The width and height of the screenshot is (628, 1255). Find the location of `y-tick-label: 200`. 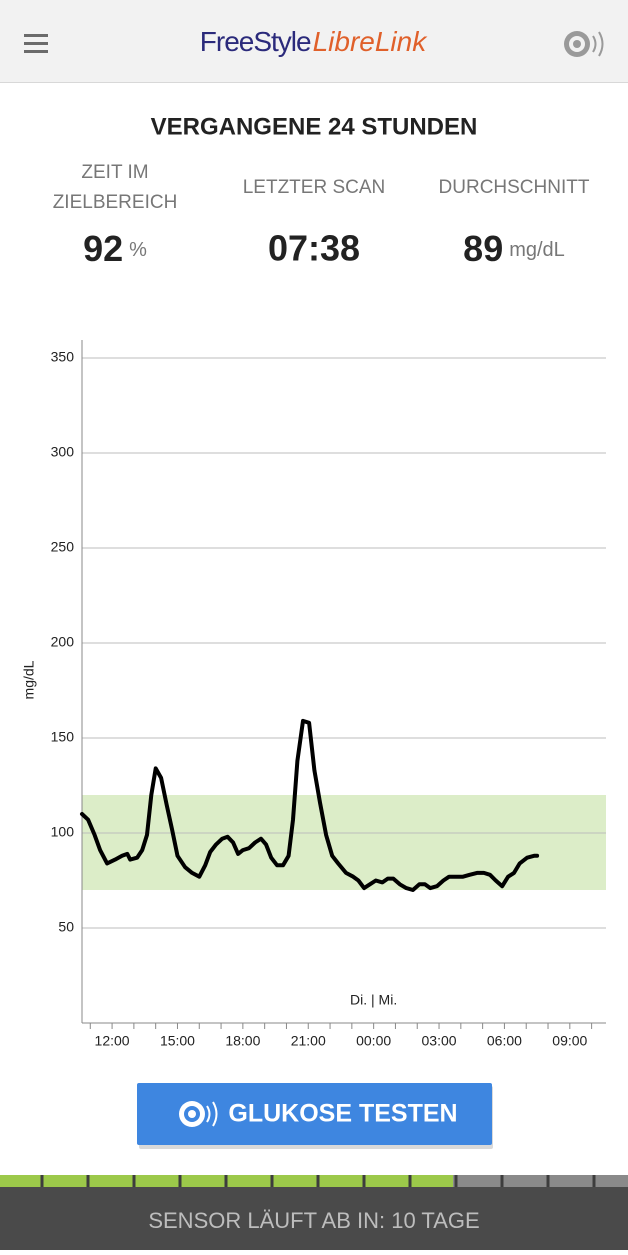

y-tick-label: 200 is located at coordinates (63, 642).